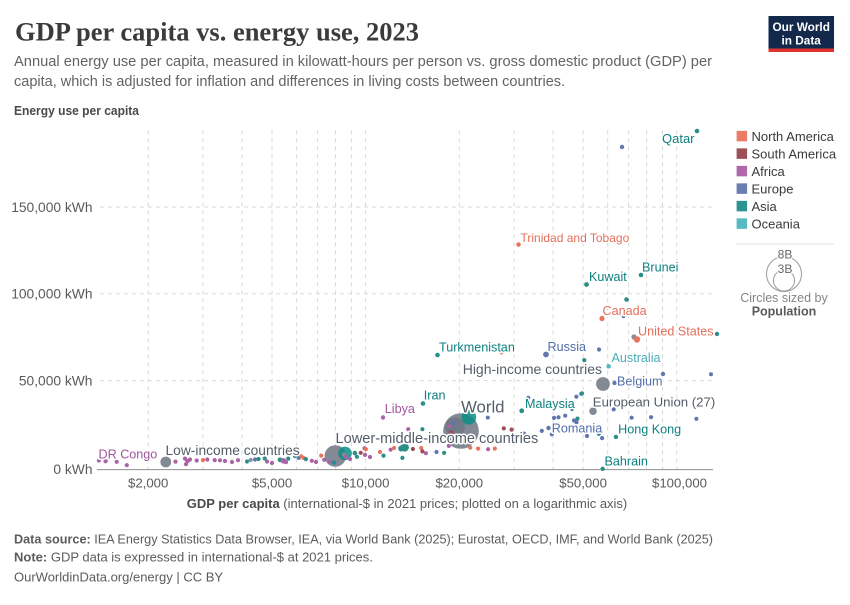 This screenshot has height=605, width=850. I want to click on svg-text: Population, so click(784, 312).